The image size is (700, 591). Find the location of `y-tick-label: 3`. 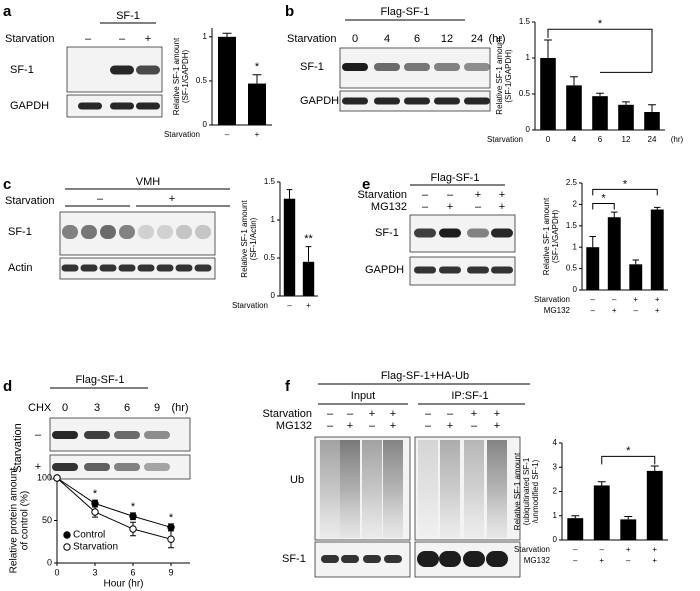

y-tick-label: 3 is located at coordinates (555, 466).